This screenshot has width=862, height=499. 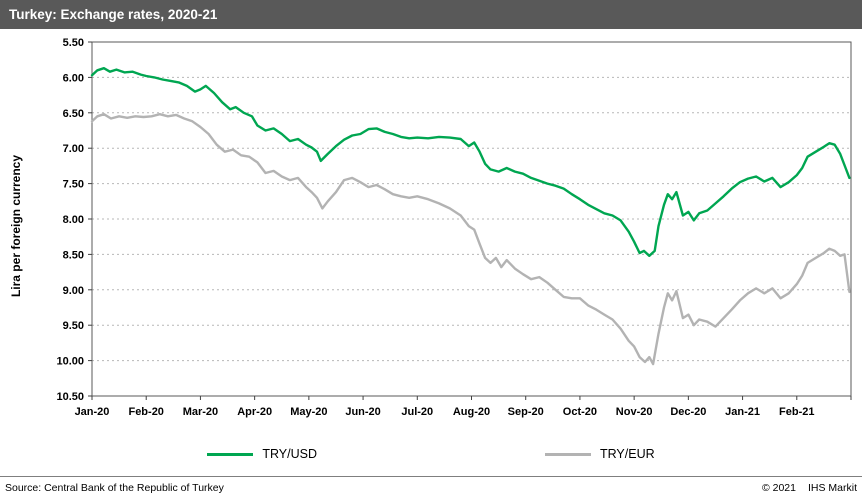 I want to click on svg-text: 7.50, so click(x=73, y=185).